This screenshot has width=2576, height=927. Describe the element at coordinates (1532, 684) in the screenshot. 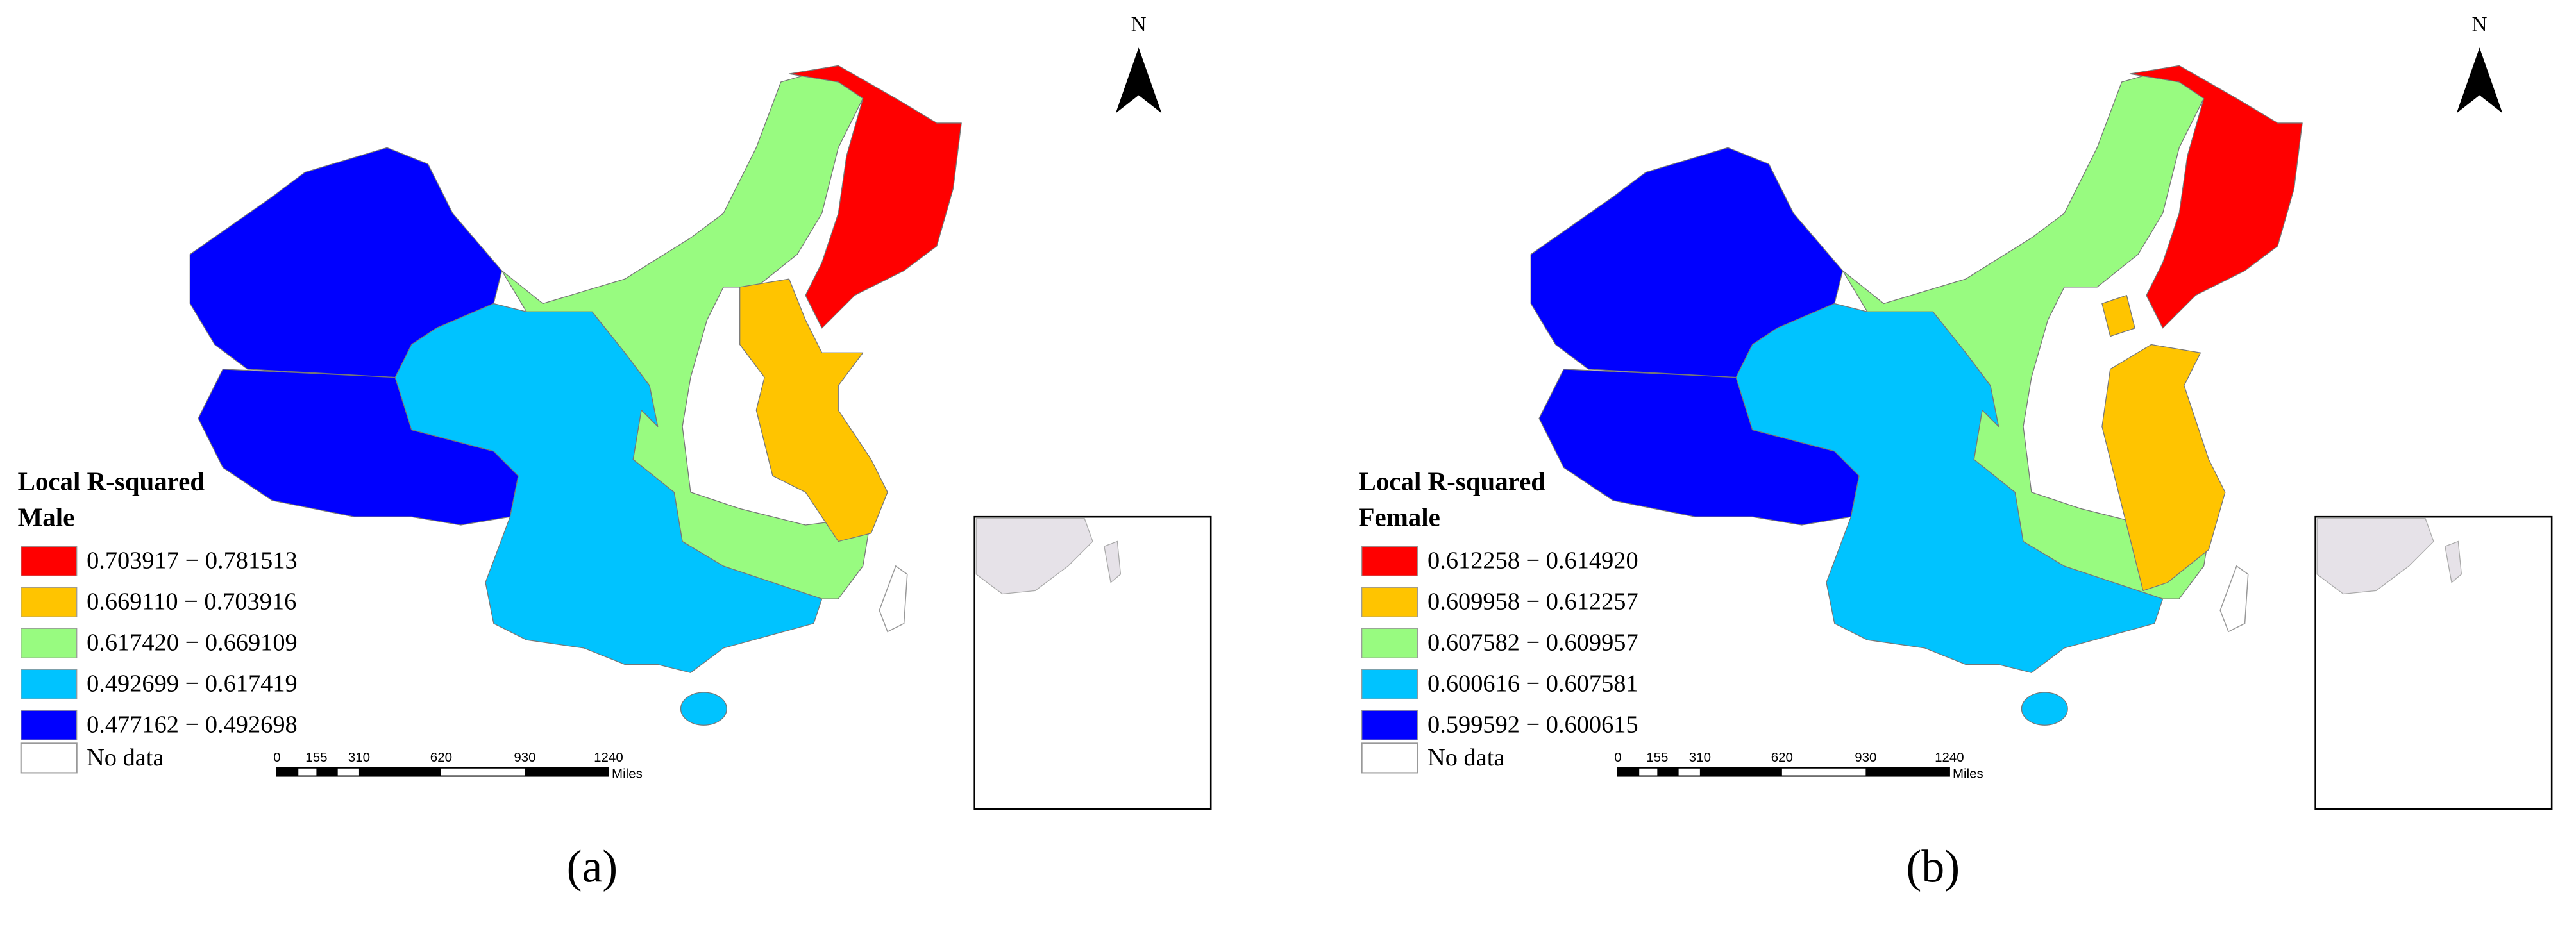

I see `legend-label: 0.600616 − 0.607581` at that location.